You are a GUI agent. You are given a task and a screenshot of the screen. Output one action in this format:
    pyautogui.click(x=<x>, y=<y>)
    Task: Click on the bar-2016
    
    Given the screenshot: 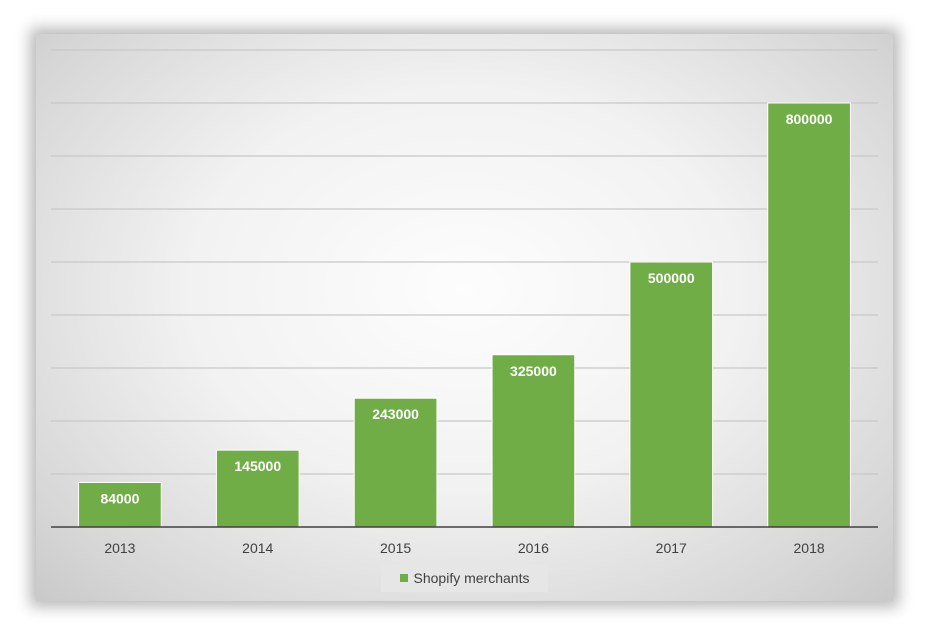 What is the action you would take?
    pyautogui.click(x=533, y=441)
    